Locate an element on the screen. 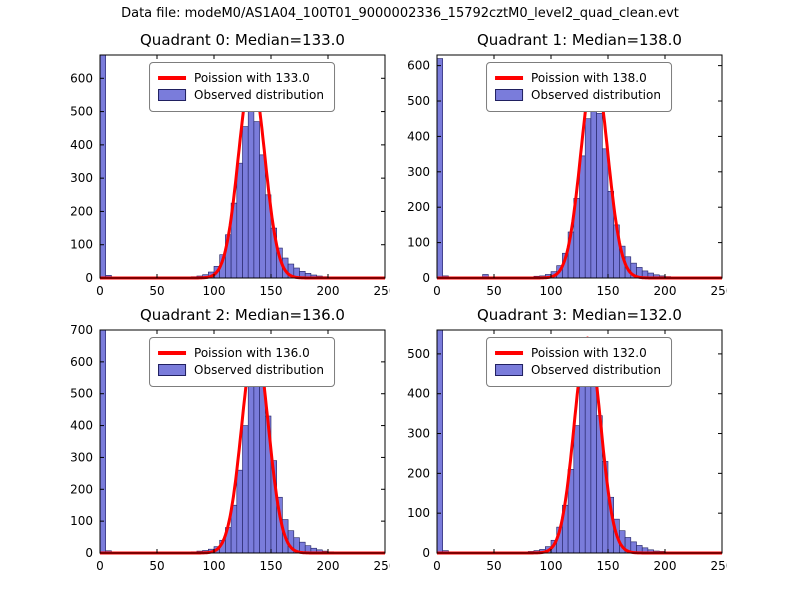 The width and height of the screenshot is (800, 600). legend-label-poisson: Poission with 133.0 is located at coordinates (252, 78).